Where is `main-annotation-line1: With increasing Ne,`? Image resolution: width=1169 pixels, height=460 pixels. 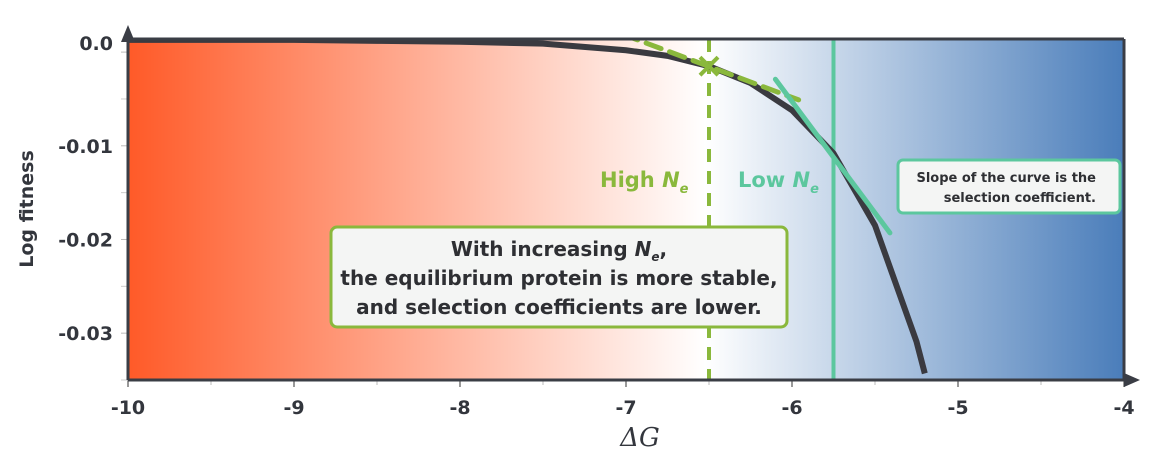 main-annotation-line1: With increasing Ne, is located at coordinates (559, 250).